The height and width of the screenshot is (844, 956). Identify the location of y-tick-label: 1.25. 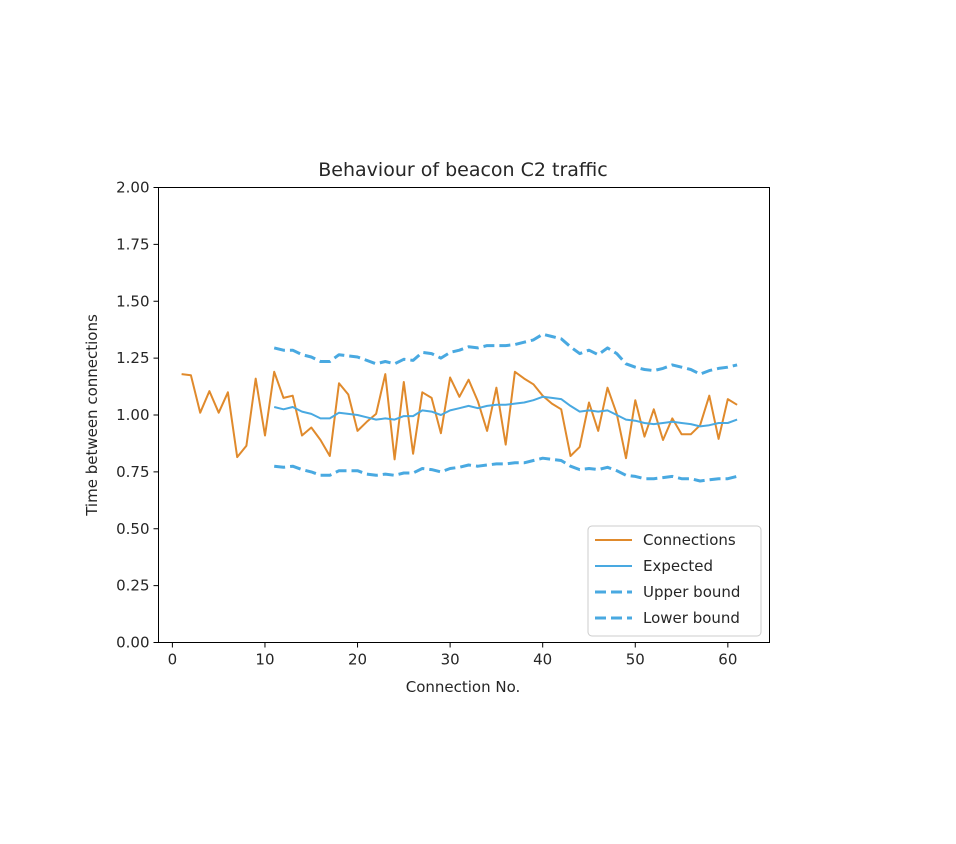
(132, 358).